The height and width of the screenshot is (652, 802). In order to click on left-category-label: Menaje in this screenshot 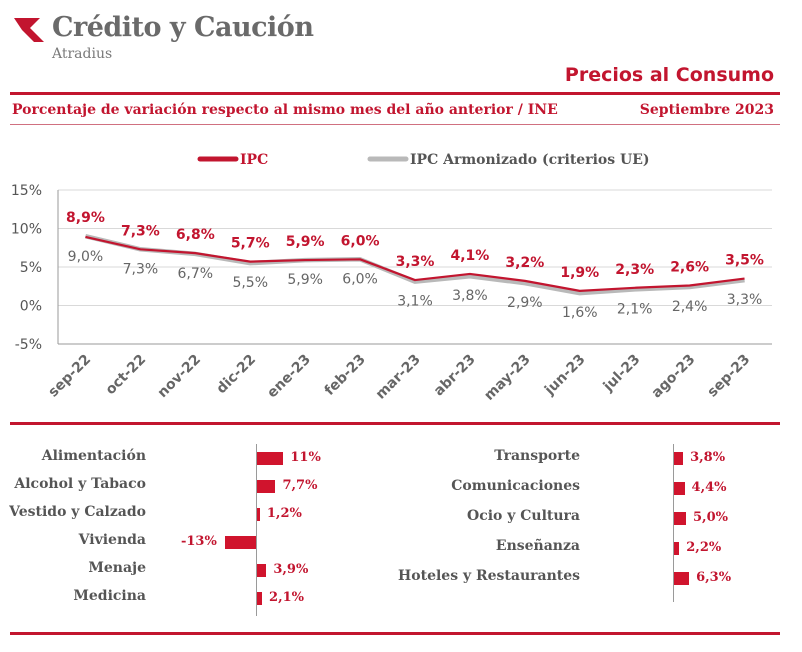, I will do `click(117, 568)`.